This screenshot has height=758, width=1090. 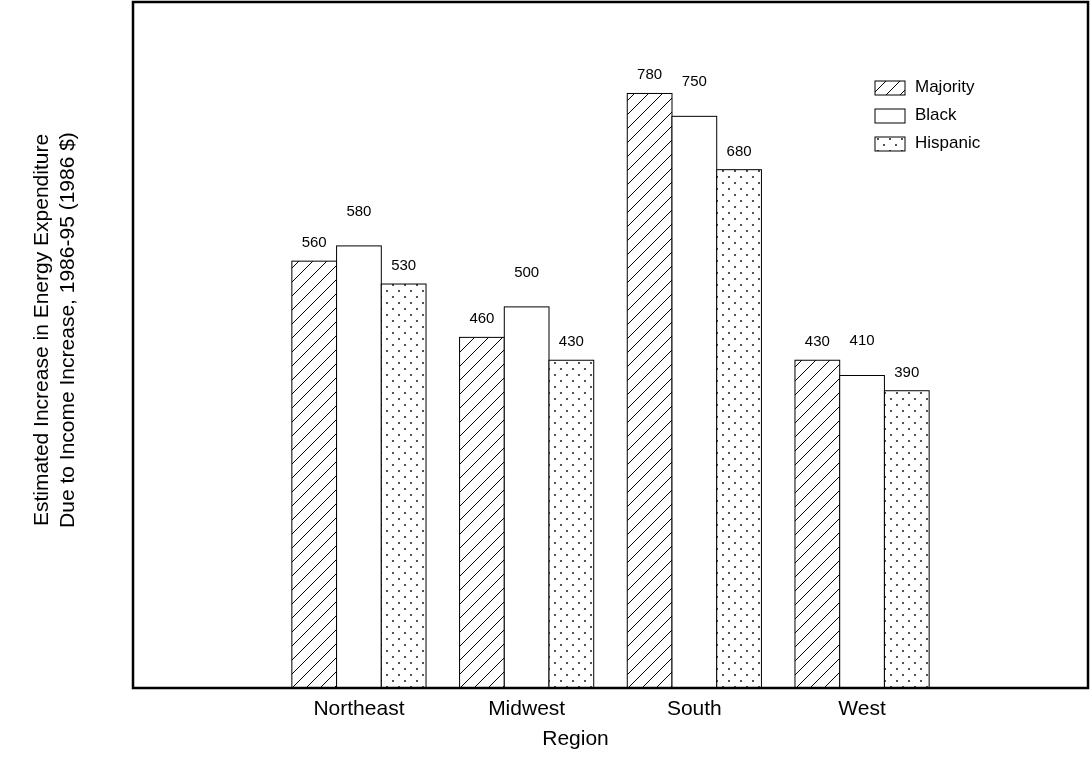 What do you see at coordinates (739, 150) in the screenshot?
I see `data-label: 680` at bounding box center [739, 150].